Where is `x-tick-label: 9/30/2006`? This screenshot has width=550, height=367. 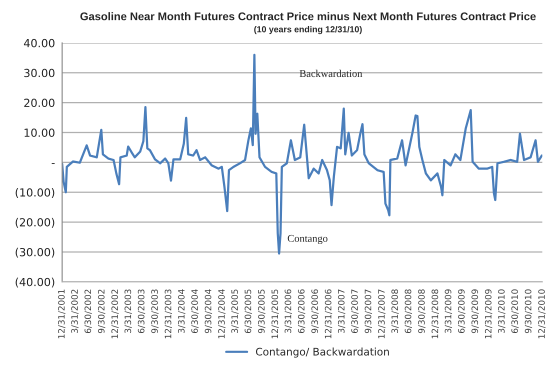
x-tick-label: 9/30/2006 is located at coordinates (315, 311).